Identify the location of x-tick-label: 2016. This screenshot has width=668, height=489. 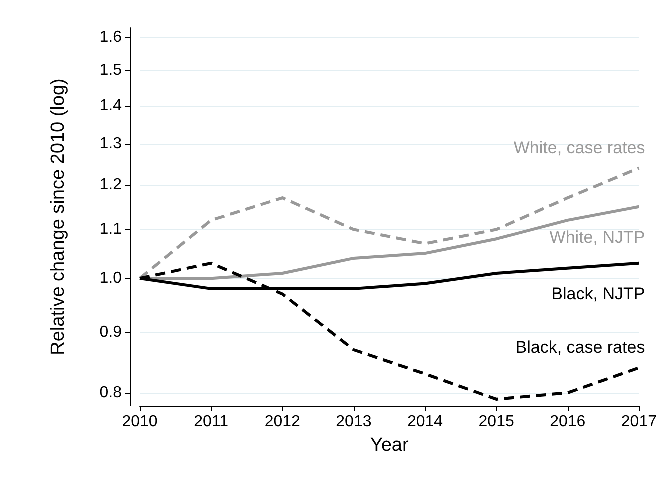
(568, 422).